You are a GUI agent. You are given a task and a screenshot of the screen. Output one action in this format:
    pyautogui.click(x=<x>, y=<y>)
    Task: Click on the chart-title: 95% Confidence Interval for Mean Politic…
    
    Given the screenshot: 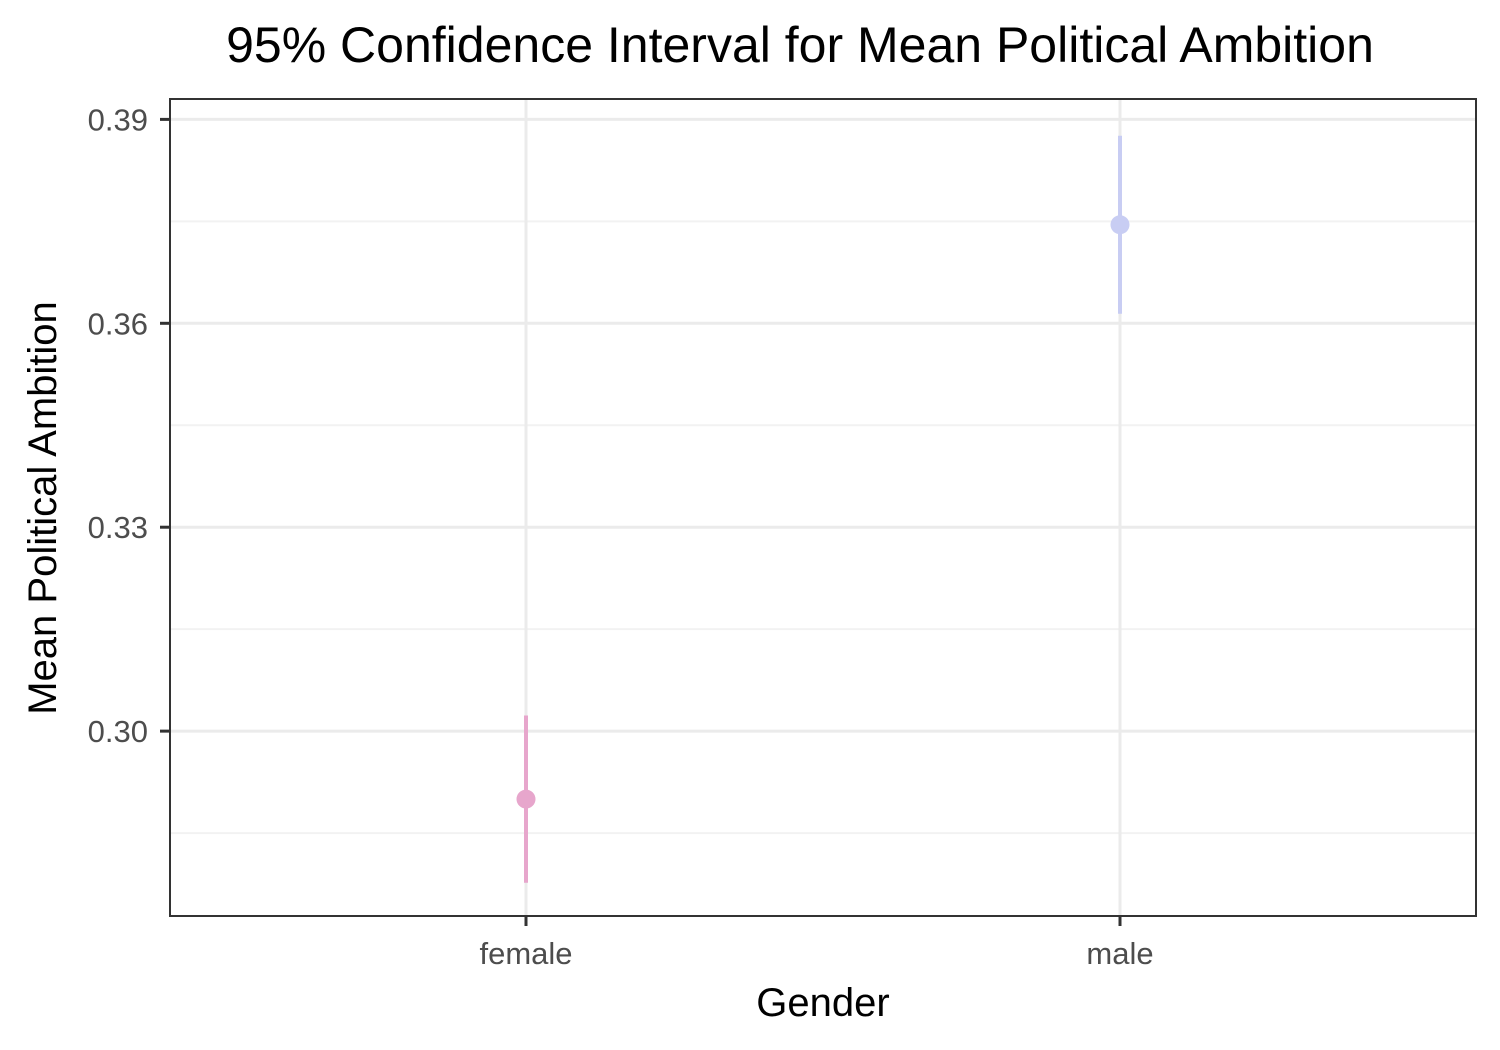 What is the action you would take?
    pyautogui.click(x=800, y=45)
    